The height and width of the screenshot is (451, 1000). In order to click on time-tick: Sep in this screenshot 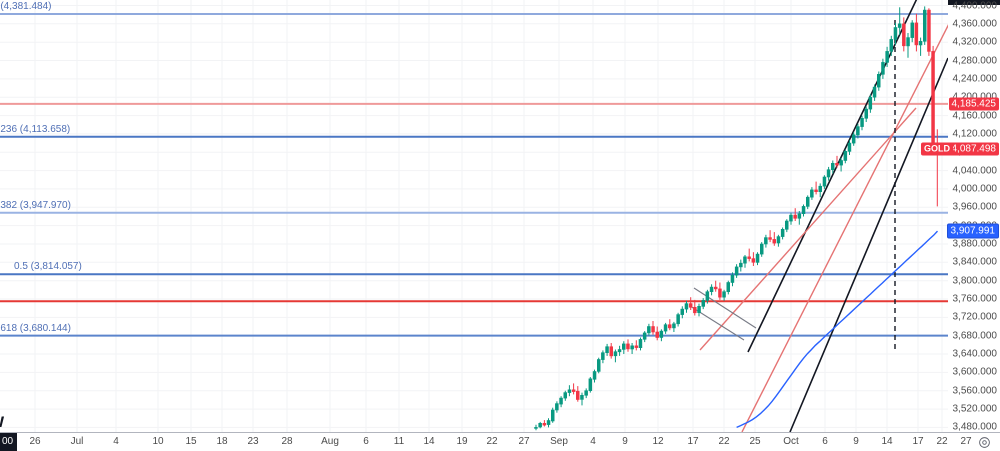, I will do `click(559, 441)`.